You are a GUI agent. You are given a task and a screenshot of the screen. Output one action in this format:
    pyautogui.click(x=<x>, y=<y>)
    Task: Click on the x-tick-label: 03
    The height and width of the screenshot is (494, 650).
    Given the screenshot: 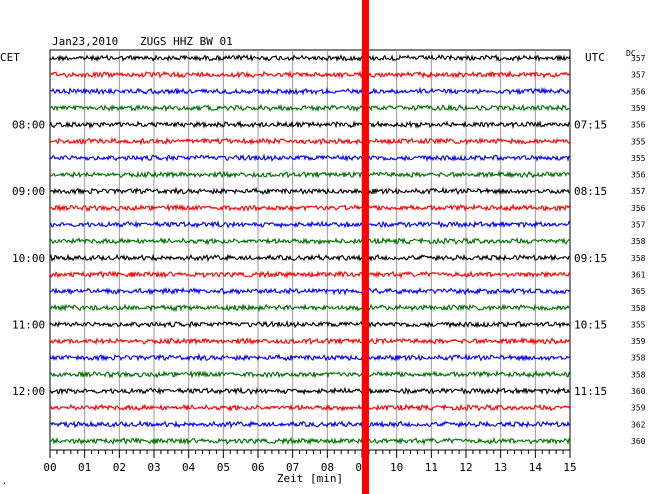 What is the action you would take?
    pyautogui.click(x=153, y=467)
    